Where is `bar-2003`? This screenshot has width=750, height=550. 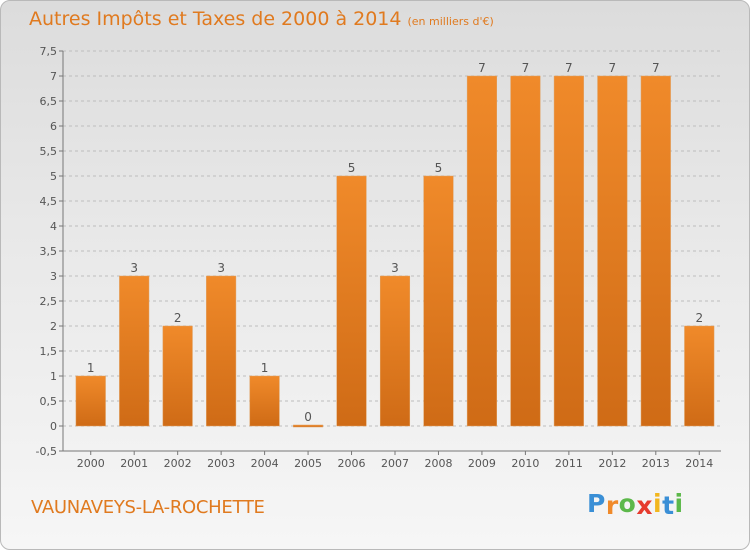
bar-2003 is located at coordinates (221, 351).